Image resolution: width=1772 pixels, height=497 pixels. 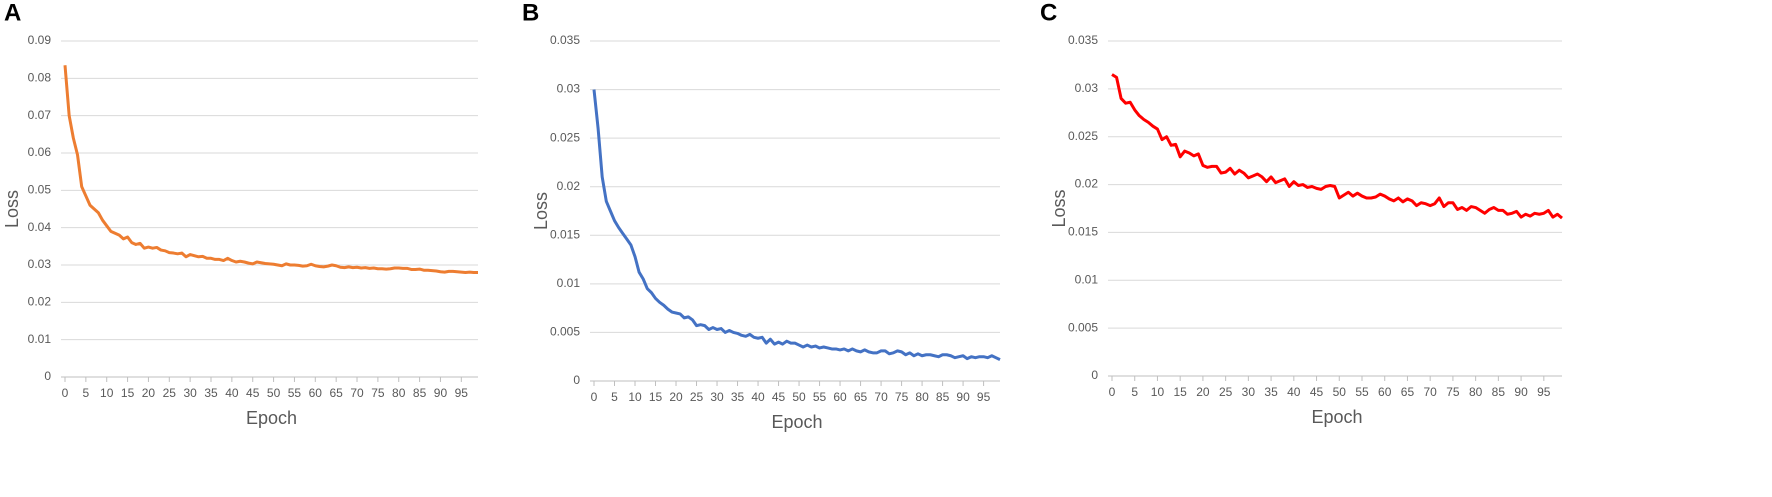 What do you see at coordinates (40, 115) in the screenshot?
I see `y-tick-label: 0.07` at bounding box center [40, 115].